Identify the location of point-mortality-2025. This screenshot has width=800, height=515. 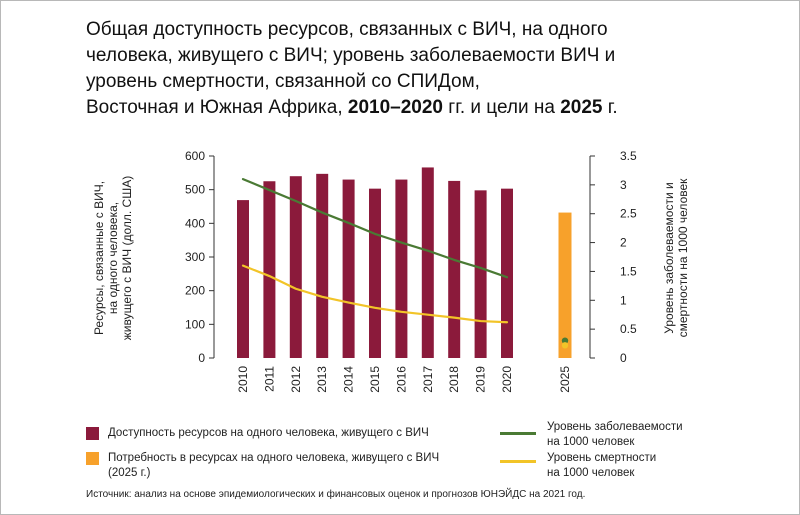
(565, 345).